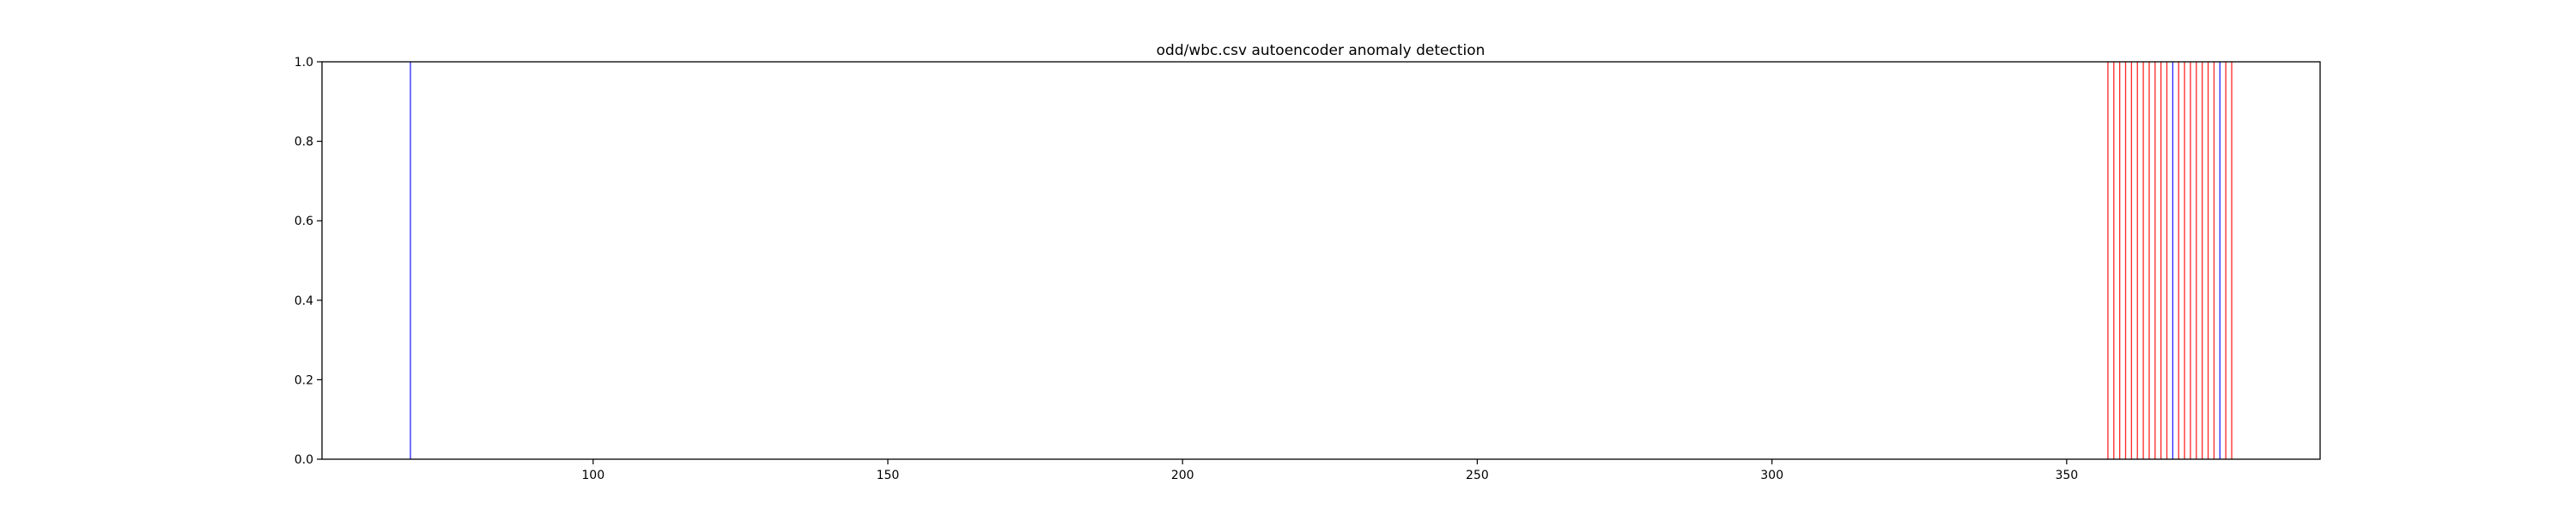 The width and height of the screenshot is (2576, 515). Describe the element at coordinates (889, 475) in the screenshot. I see `x-tick-label-1: 150` at that location.